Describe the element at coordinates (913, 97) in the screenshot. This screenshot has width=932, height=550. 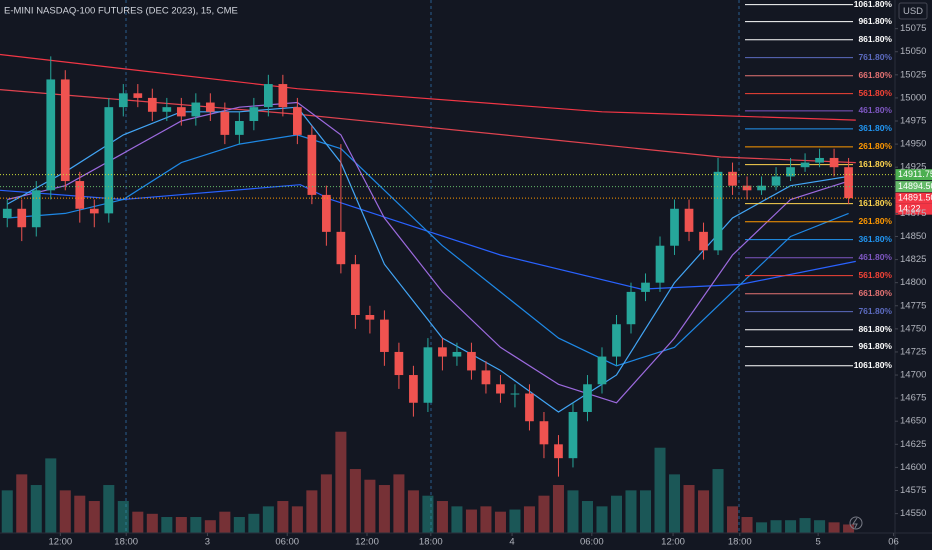
I see `y-tick-label: 15000` at that location.